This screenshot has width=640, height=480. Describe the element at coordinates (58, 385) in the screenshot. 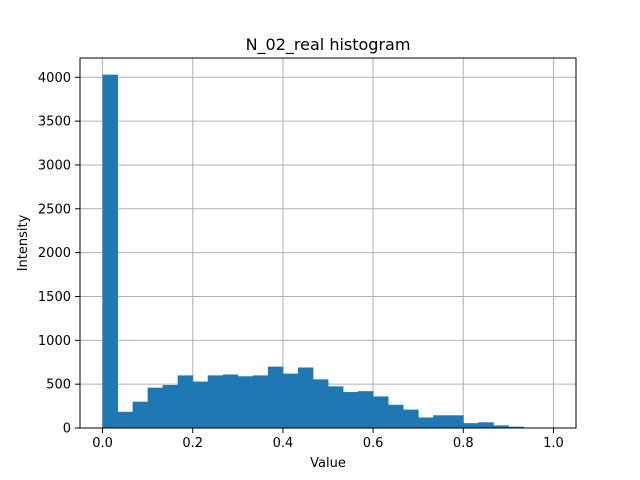

I see `y-tick-label: 500` at that location.